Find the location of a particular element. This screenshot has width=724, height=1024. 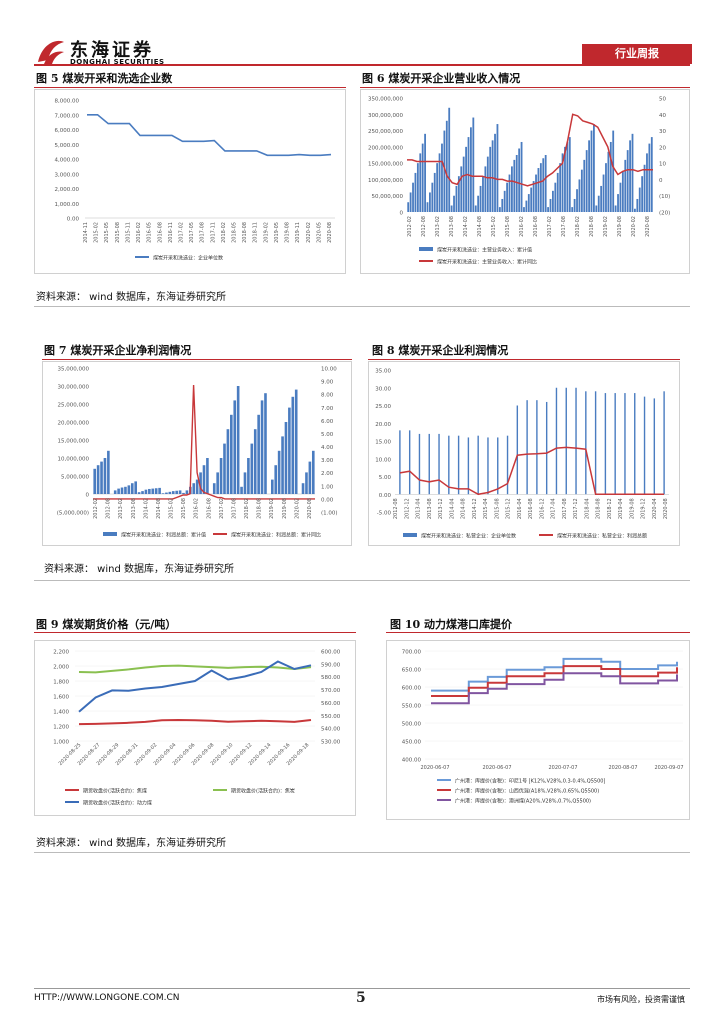

fig5-y-tick: 6,000.00 is located at coordinates (67, 131).